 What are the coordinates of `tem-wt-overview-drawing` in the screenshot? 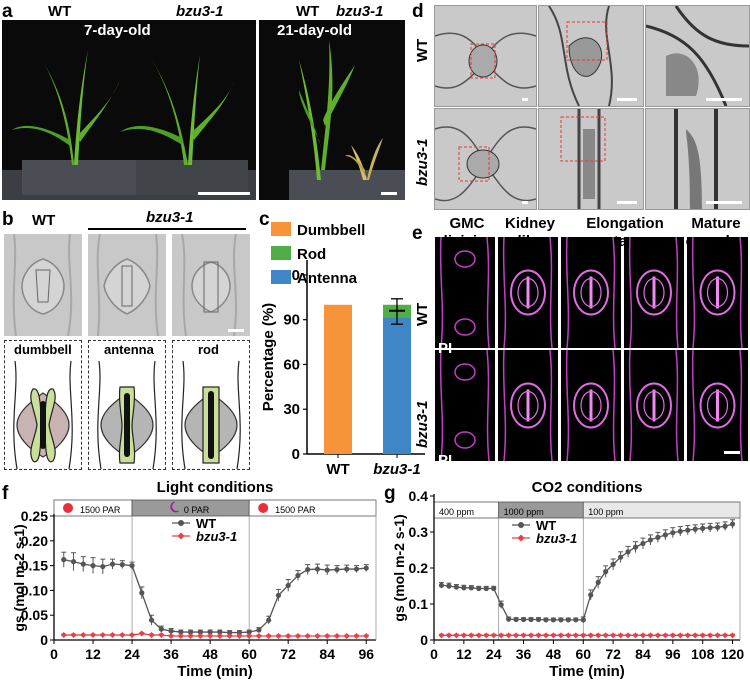 It's located at (485, 66).